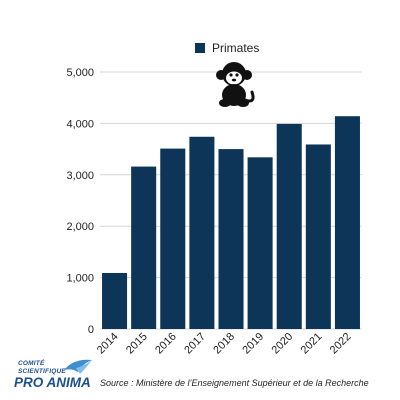 The width and height of the screenshot is (400, 400). I want to click on bar-2016, so click(173, 238).